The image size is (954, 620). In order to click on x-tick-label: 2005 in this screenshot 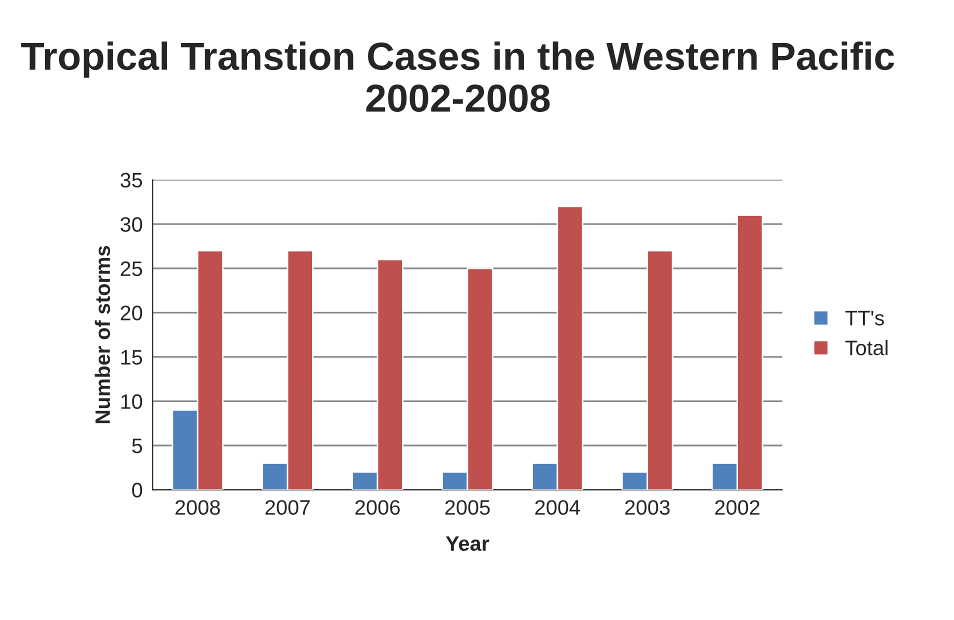, I will do `click(467, 507)`.